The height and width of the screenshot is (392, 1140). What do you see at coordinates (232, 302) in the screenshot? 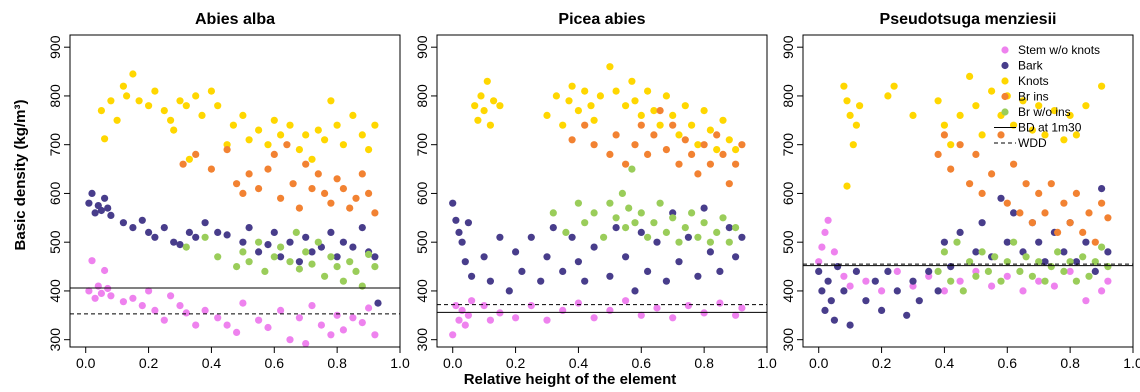
I see `series-stem` at bounding box center [232, 302].